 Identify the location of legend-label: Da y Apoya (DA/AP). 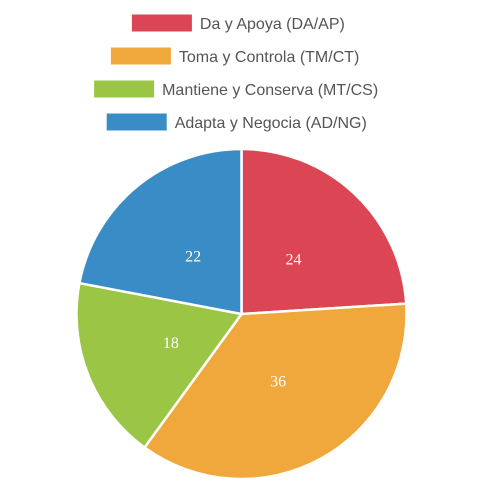
(272, 24).